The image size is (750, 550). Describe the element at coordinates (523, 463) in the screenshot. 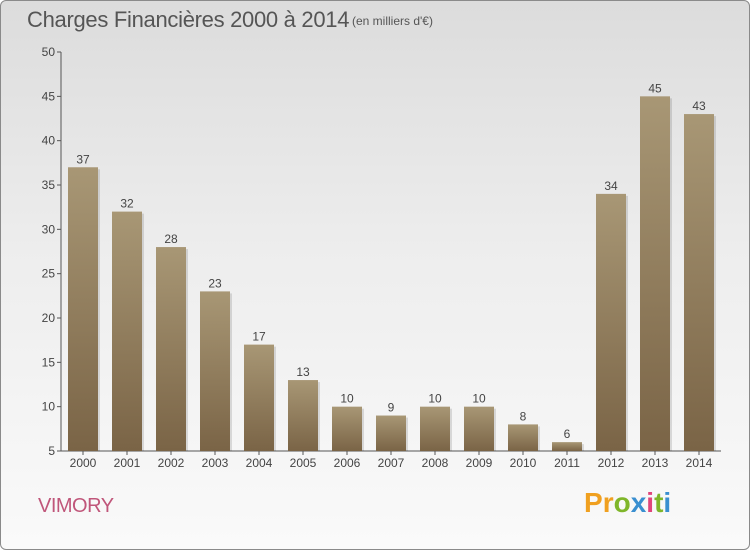

I see `x-tick-label: 2010` at that location.